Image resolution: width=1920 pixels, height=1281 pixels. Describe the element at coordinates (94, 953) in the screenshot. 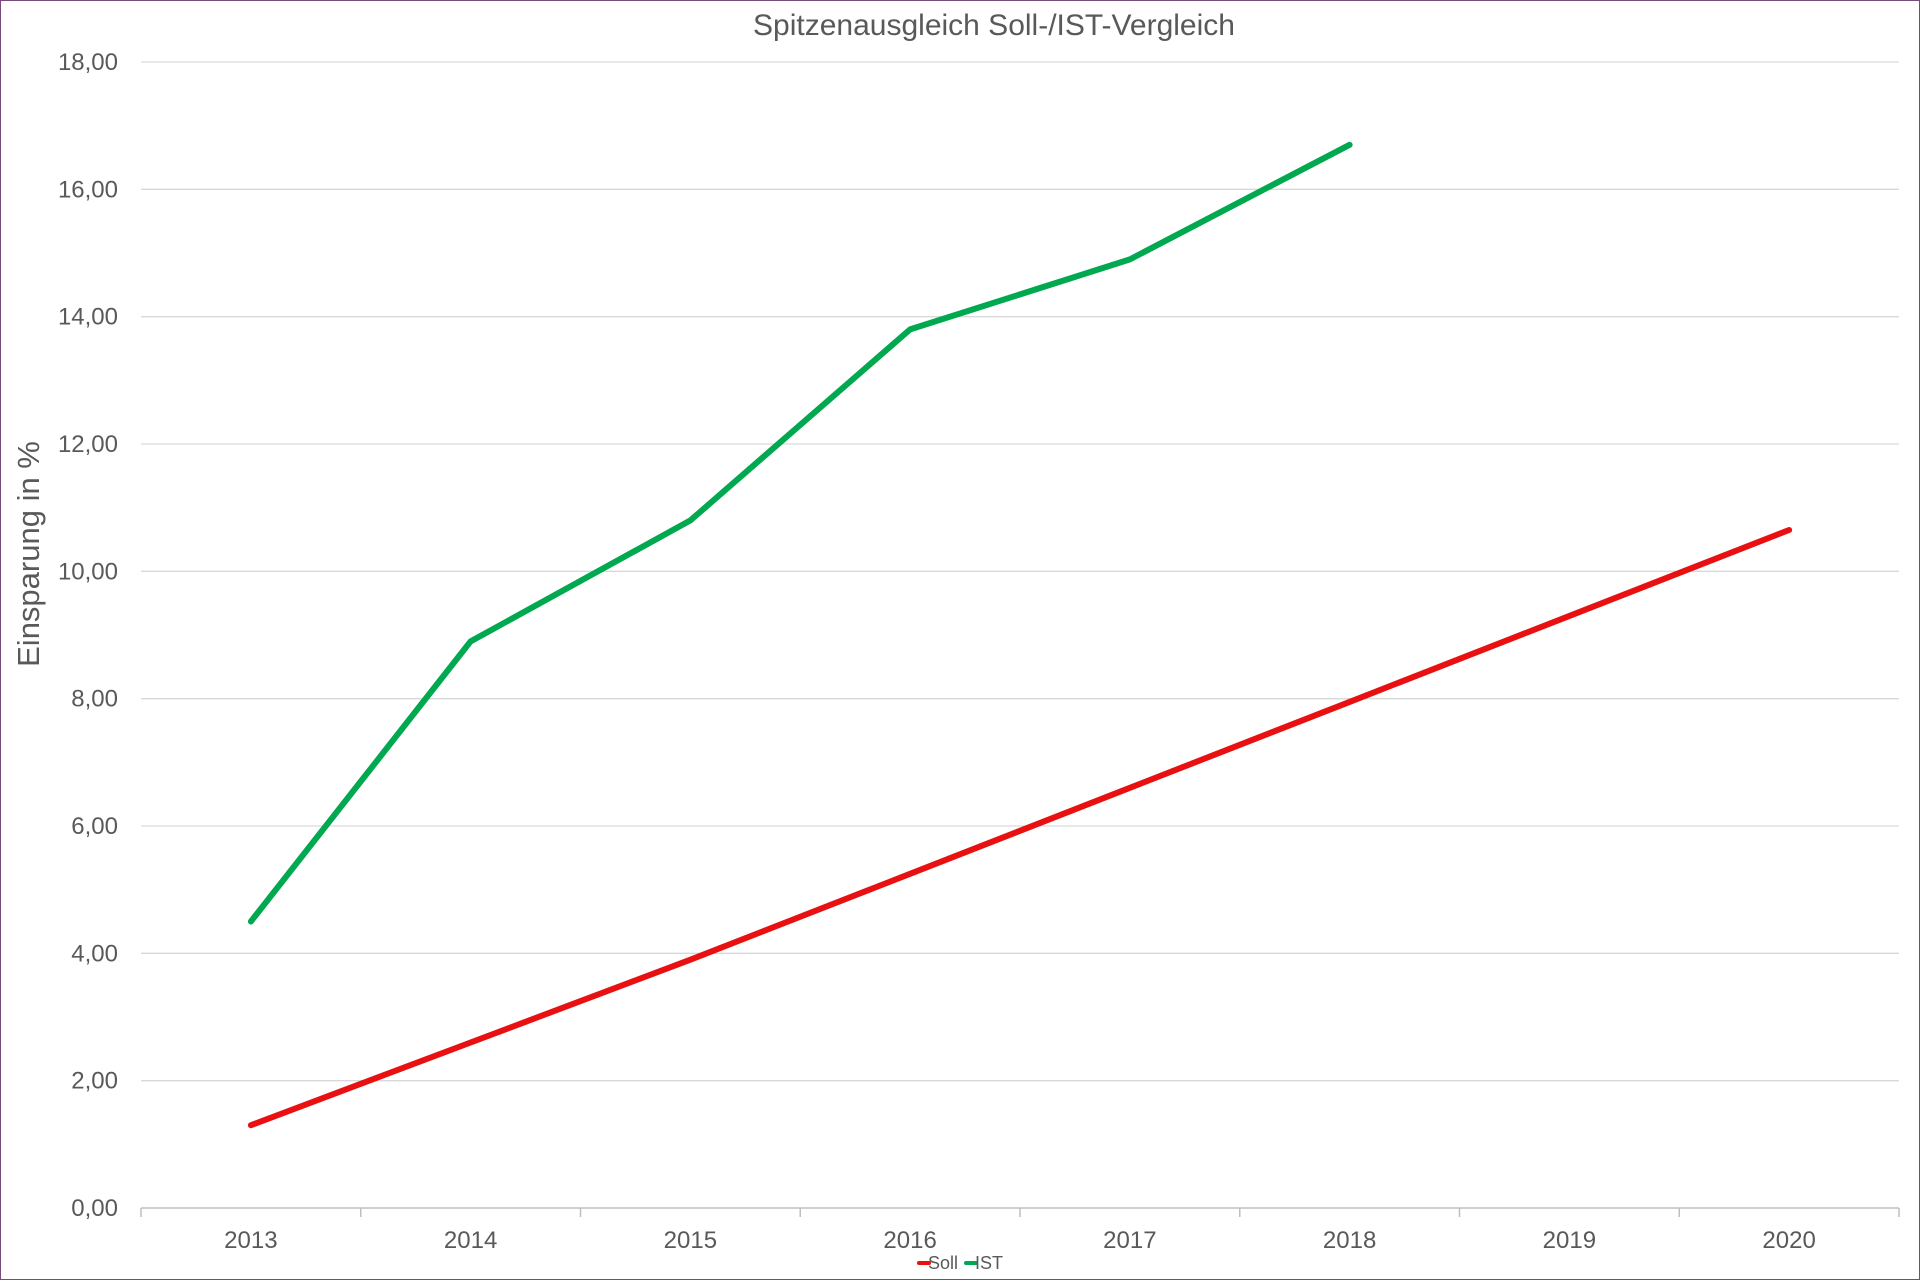

I see `y-tick-label: 4,00` at that location.